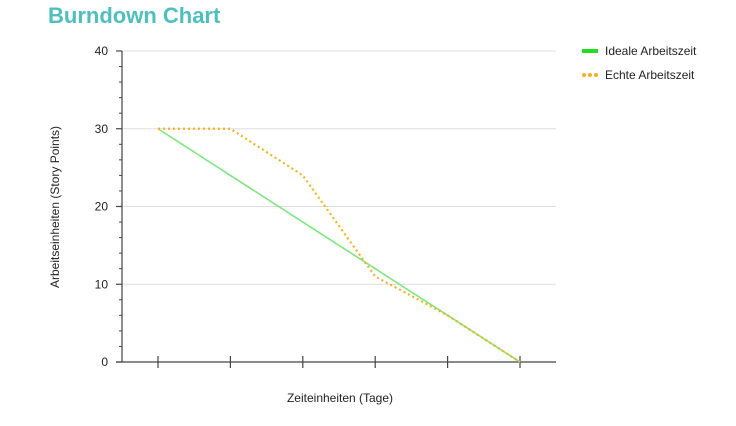 The height and width of the screenshot is (426, 736). What do you see at coordinates (590, 51) in the screenshot?
I see `legend-swatch-ideal` at bounding box center [590, 51].